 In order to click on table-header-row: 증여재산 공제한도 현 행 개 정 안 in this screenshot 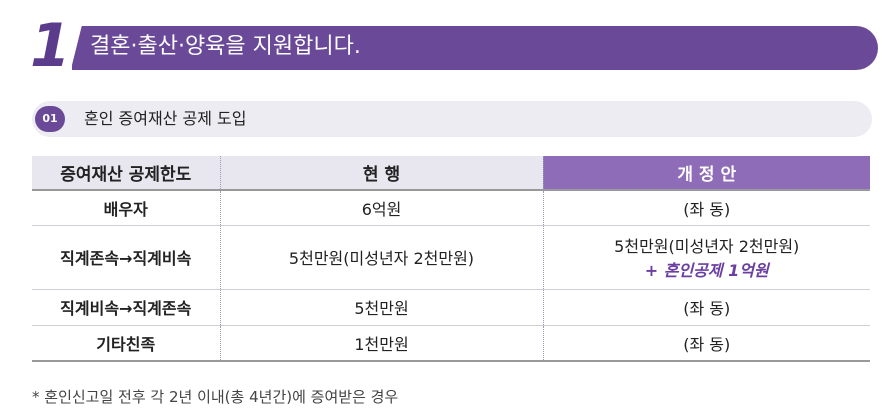, I will do `click(451, 173)`.